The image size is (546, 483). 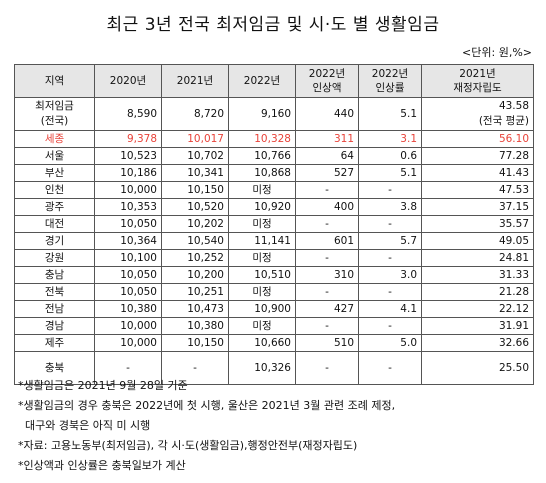 What do you see at coordinates (477, 275) in the screenshot?
I see `cell-fiscal-independence: 31.33` at bounding box center [477, 275].